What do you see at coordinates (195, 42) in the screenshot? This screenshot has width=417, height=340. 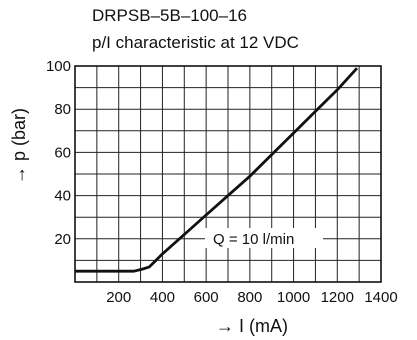 I see `chart-subtitle: p/I characteristic at 12 VDC` at bounding box center [195, 42].